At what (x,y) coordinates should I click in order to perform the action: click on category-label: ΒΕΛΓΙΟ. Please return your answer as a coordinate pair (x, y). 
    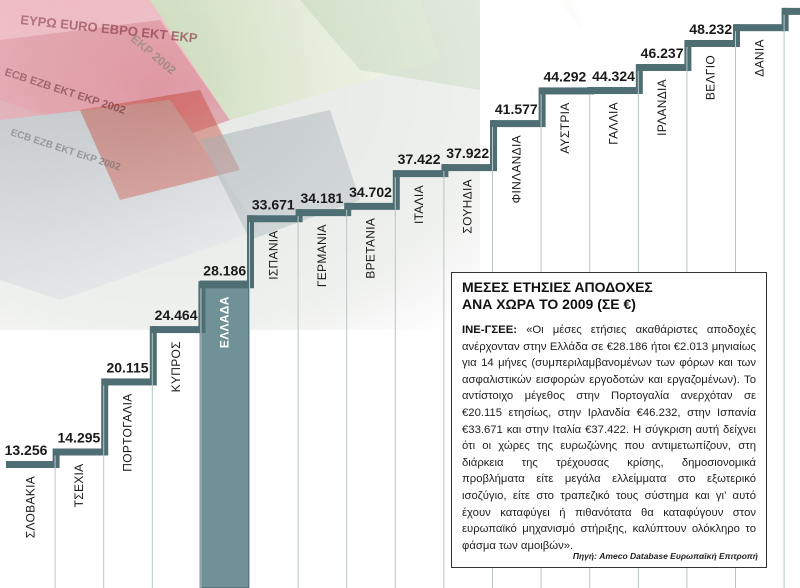
    Looking at the image, I should click on (711, 77).